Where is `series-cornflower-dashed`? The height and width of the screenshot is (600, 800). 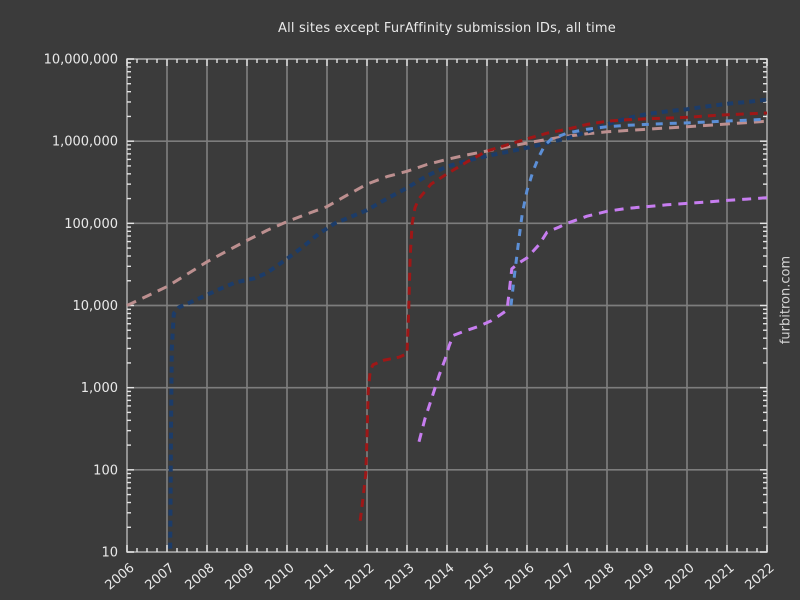
series-cornflower-dashed is located at coordinates (638, 211).